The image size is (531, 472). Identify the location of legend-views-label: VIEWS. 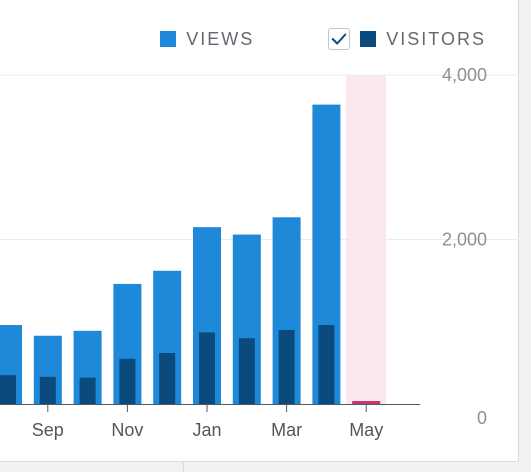
(220, 38).